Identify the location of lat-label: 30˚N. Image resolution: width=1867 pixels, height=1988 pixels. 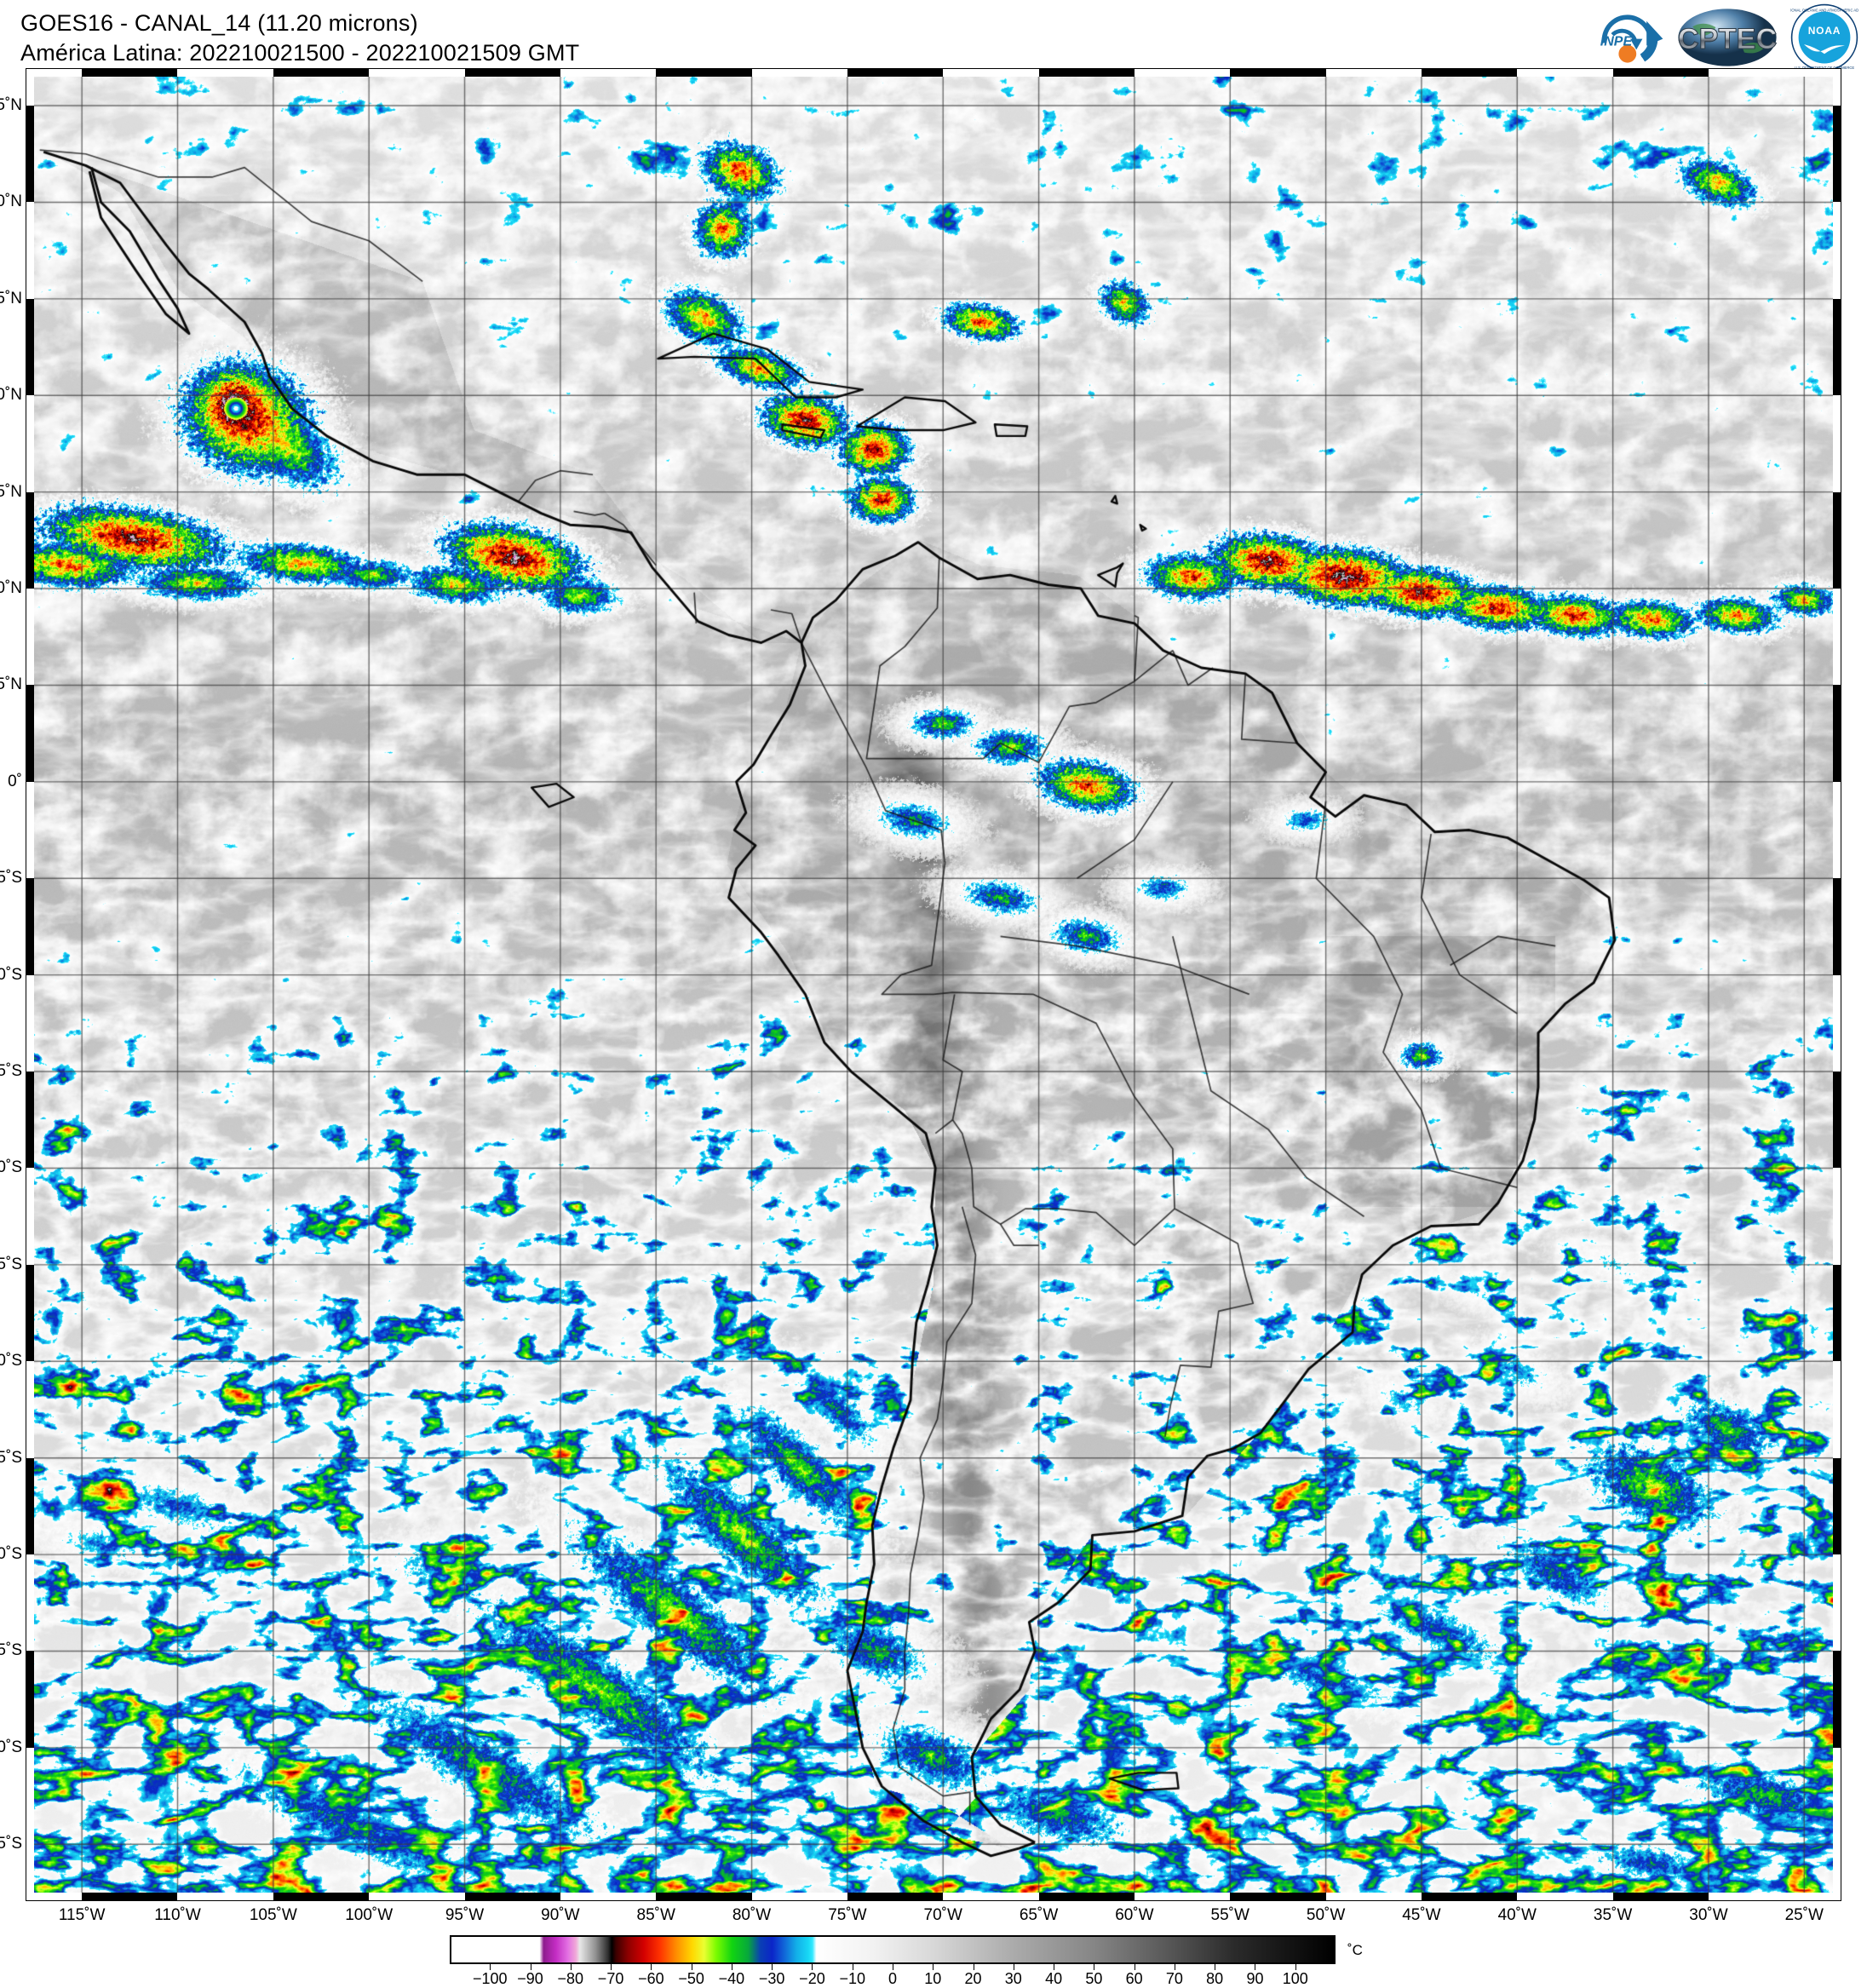
(11, 201).